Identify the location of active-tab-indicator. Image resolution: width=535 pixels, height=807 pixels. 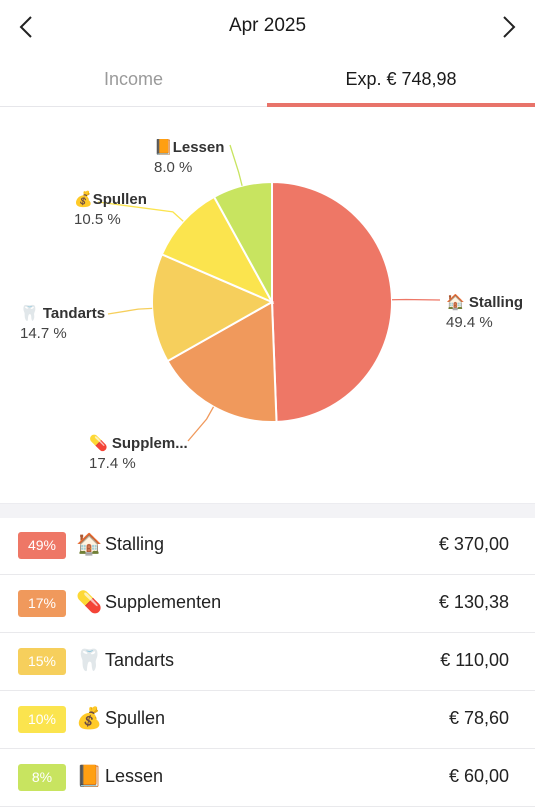
(401, 105).